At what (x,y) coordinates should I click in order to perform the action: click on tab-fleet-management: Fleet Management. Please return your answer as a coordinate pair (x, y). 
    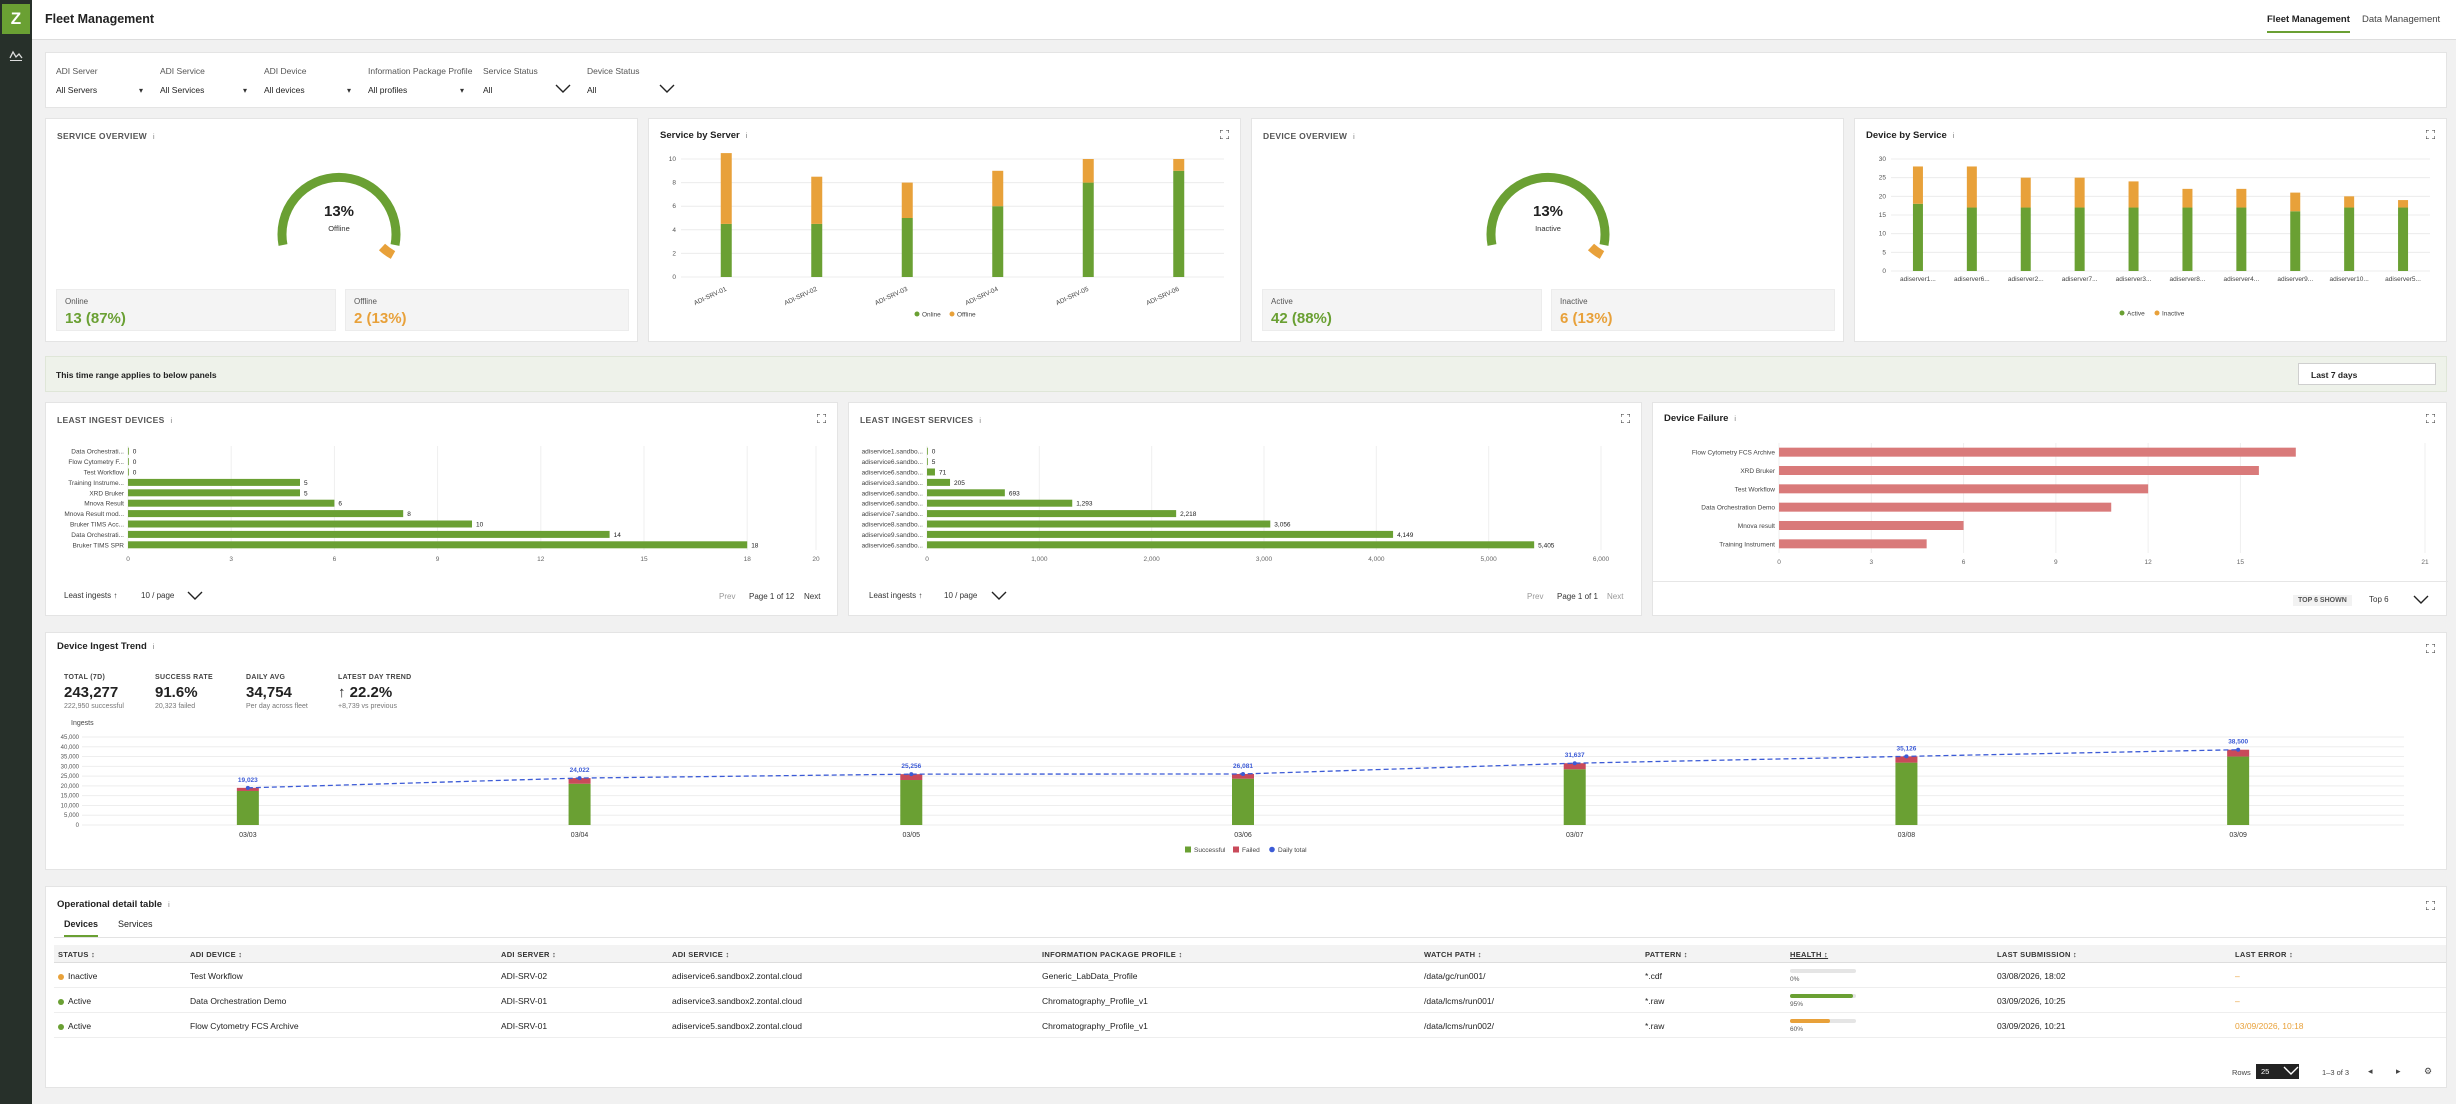
    Looking at the image, I should click on (2308, 23).